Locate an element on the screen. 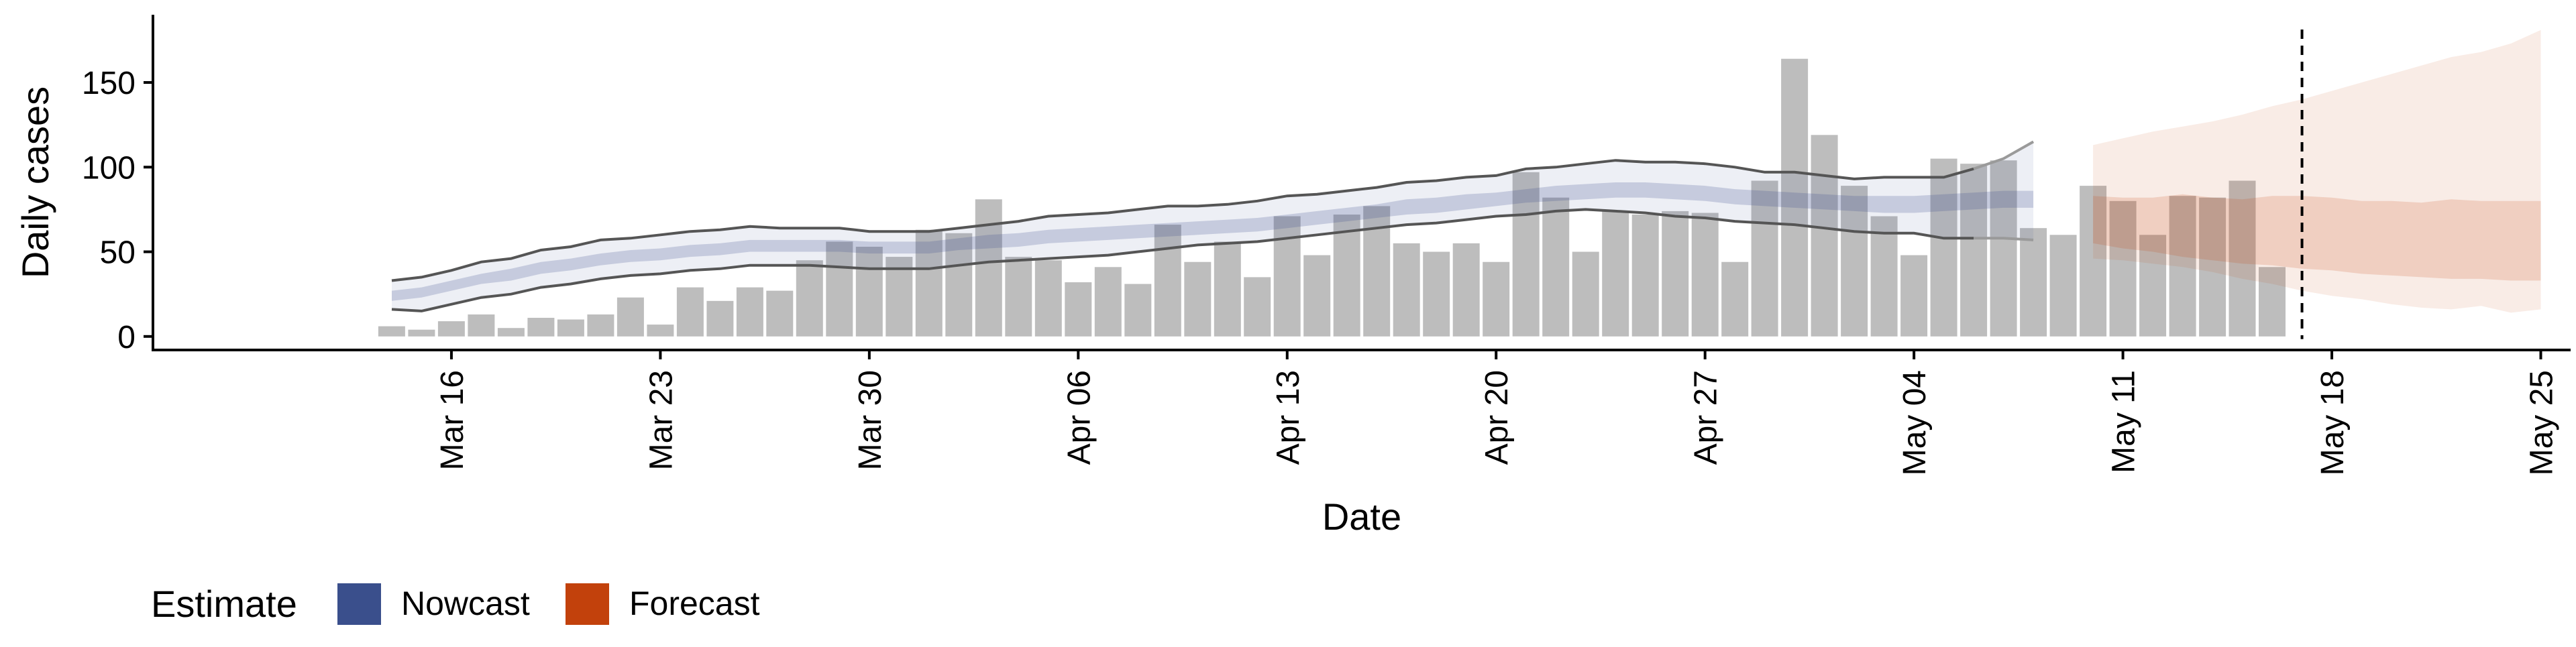 The height and width of the screenshot is (647, 2576). nowcast-upper-outline-tail is located at coordinates (2004, 155).